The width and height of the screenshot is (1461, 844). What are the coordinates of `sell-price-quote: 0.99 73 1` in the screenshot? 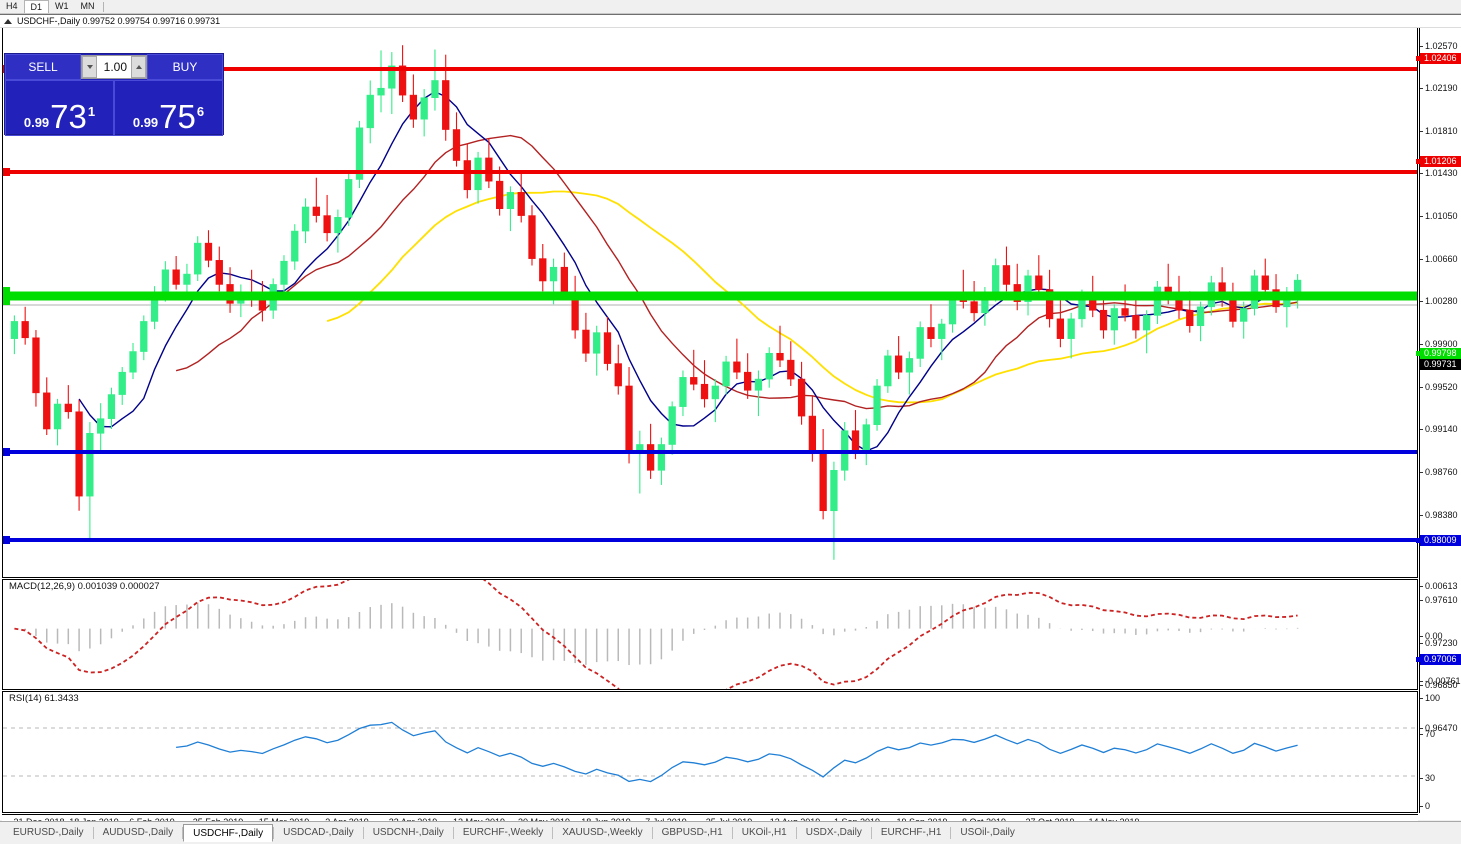 It's located at (59, 108).